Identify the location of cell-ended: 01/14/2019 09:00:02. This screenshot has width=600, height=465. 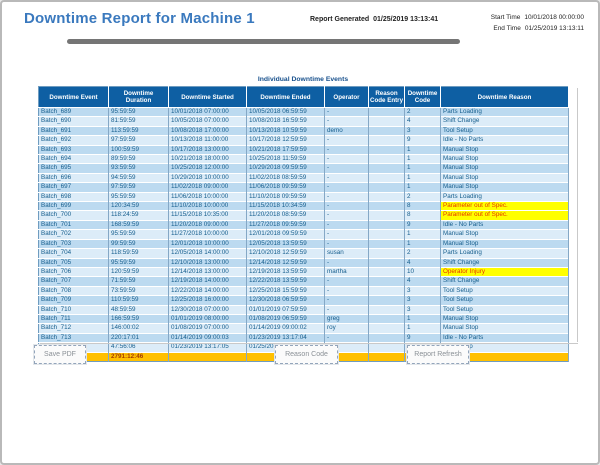
(285, 328).